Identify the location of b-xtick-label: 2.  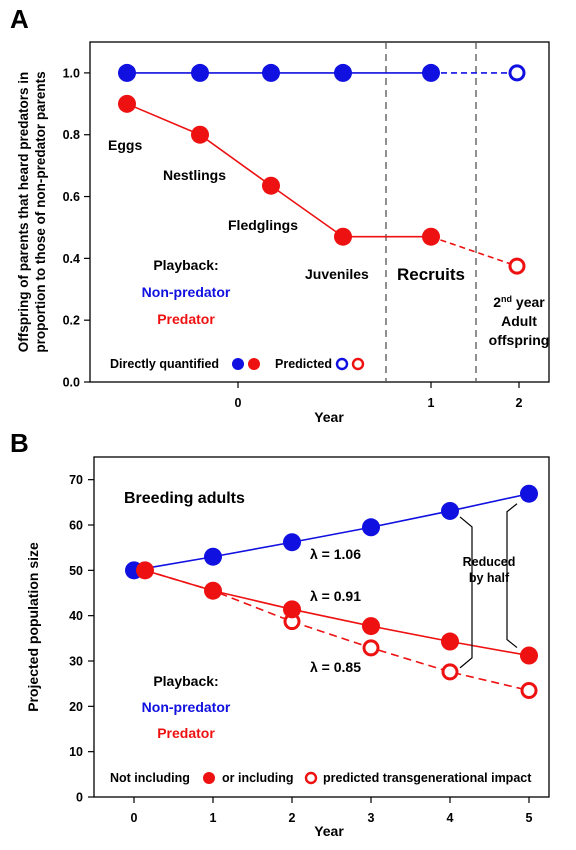
(292, 818).